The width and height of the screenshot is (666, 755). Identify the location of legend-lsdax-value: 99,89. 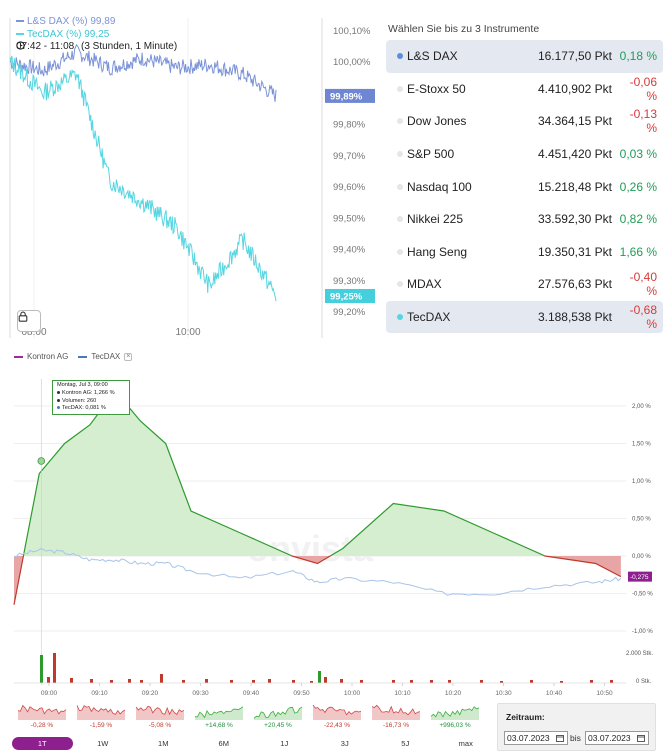
(103, 21).